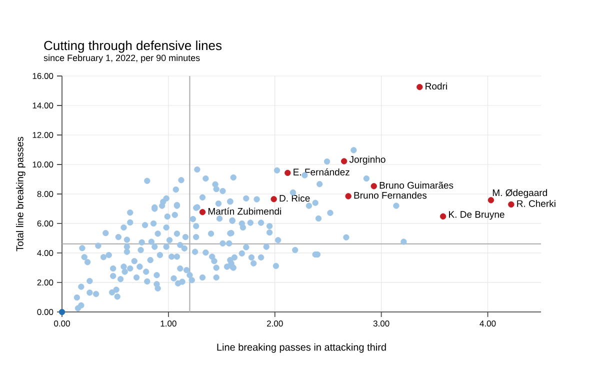 The height and width of the screenshot is (377, 603). Describe the element at coordinates (488, 323) in the screenshot. I see `x-tick-label: 4.00` at that location.